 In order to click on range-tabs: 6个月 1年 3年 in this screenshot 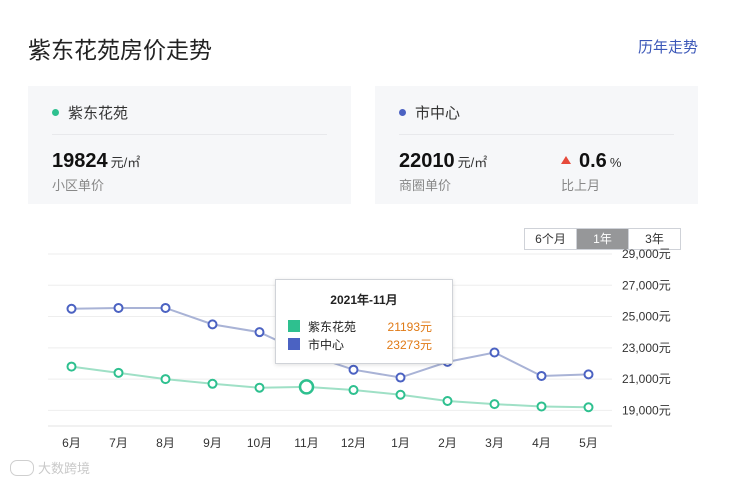, I will do `click(602, 239)`.